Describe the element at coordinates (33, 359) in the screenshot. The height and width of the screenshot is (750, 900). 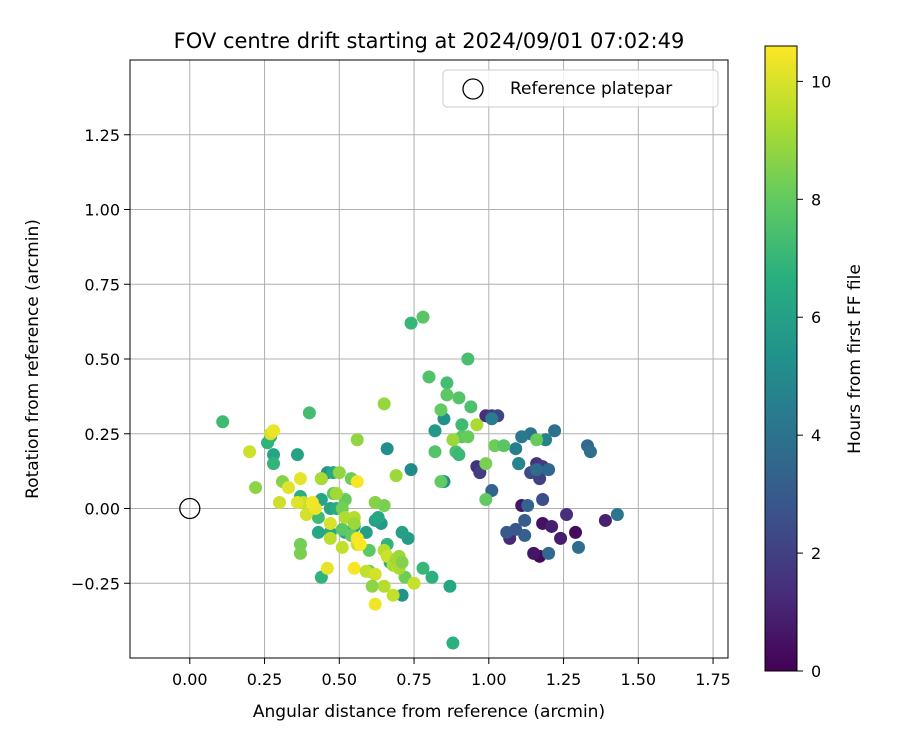
I see `y-axis-label: Rotation from reference (arcmin)` at that location.